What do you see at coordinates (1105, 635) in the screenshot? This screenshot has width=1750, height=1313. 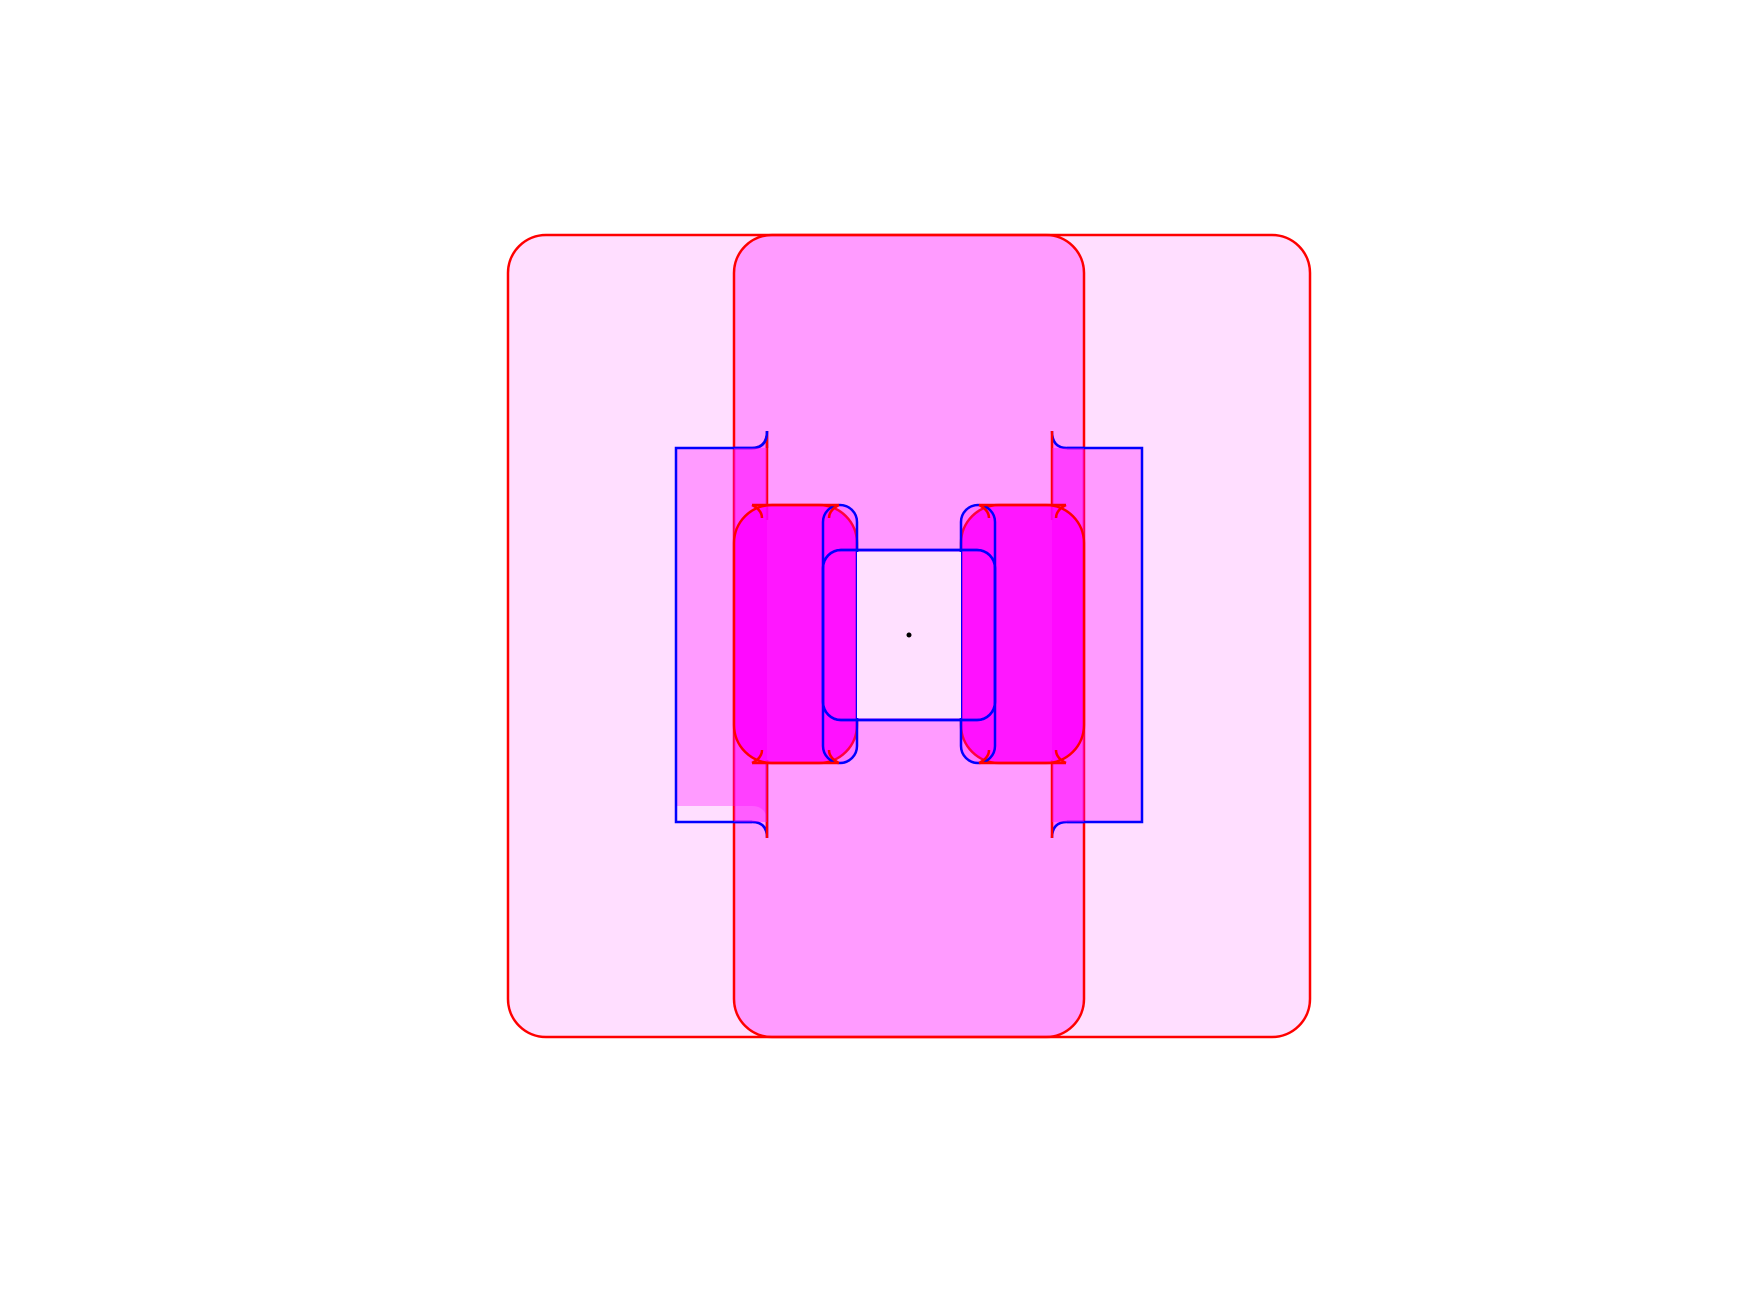 I see `right-bracket-outline` at bounding box center [1105, 635].